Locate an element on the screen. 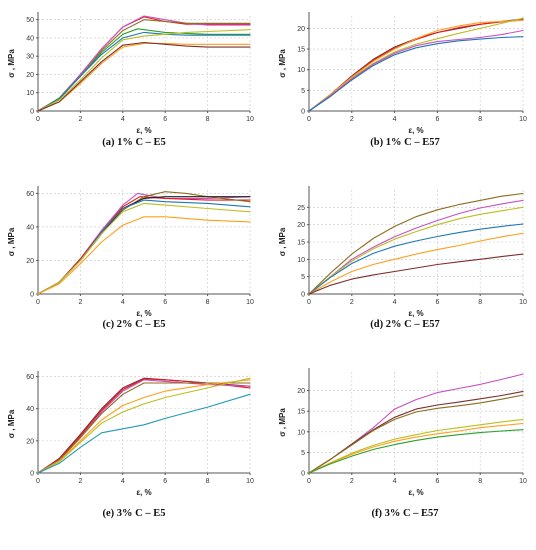 This screenshot has width=536, height=550. chart-panel-c: 0 2 4 6 8 10 0 20 40 60 ε, % σ , MPa (c) 2% C – E5 is located at coordinates (130, 258).